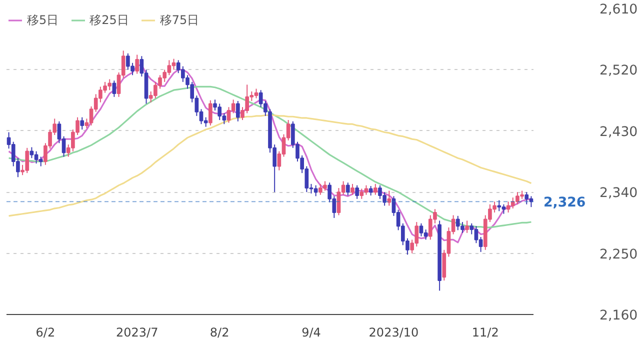  Describe the element at coordinates (485, 333) in the screenshot. I see `x-tick-label: 11/2` at that location.